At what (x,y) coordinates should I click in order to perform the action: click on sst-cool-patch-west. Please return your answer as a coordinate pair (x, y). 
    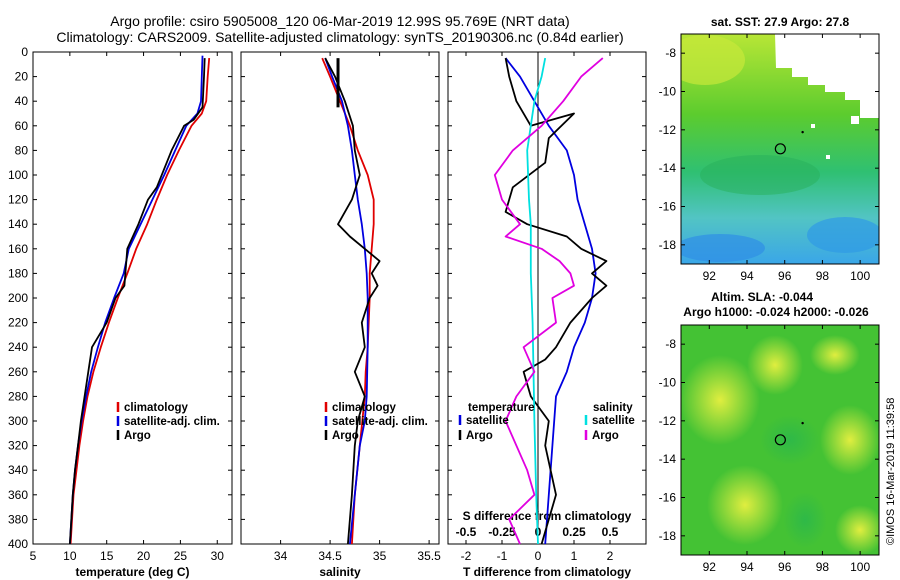
    Looking at the image, I should click on (723, 248).